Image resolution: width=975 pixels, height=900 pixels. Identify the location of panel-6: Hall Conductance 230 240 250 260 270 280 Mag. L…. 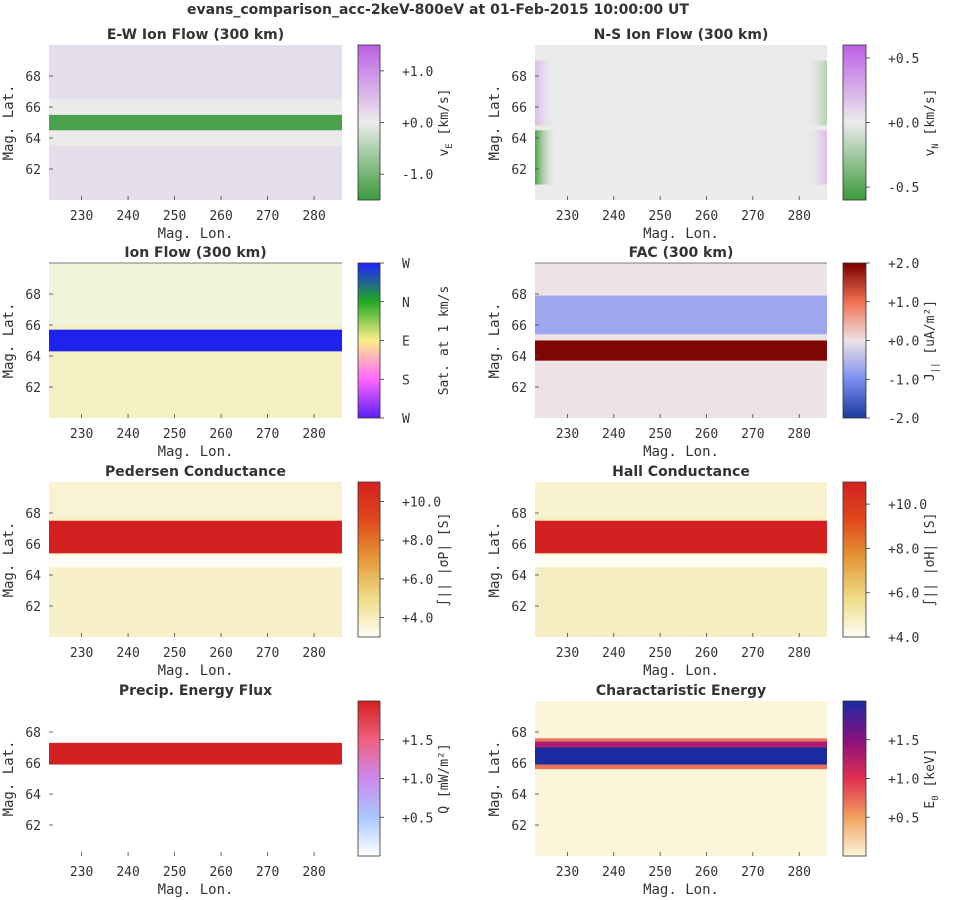
(712, 571).